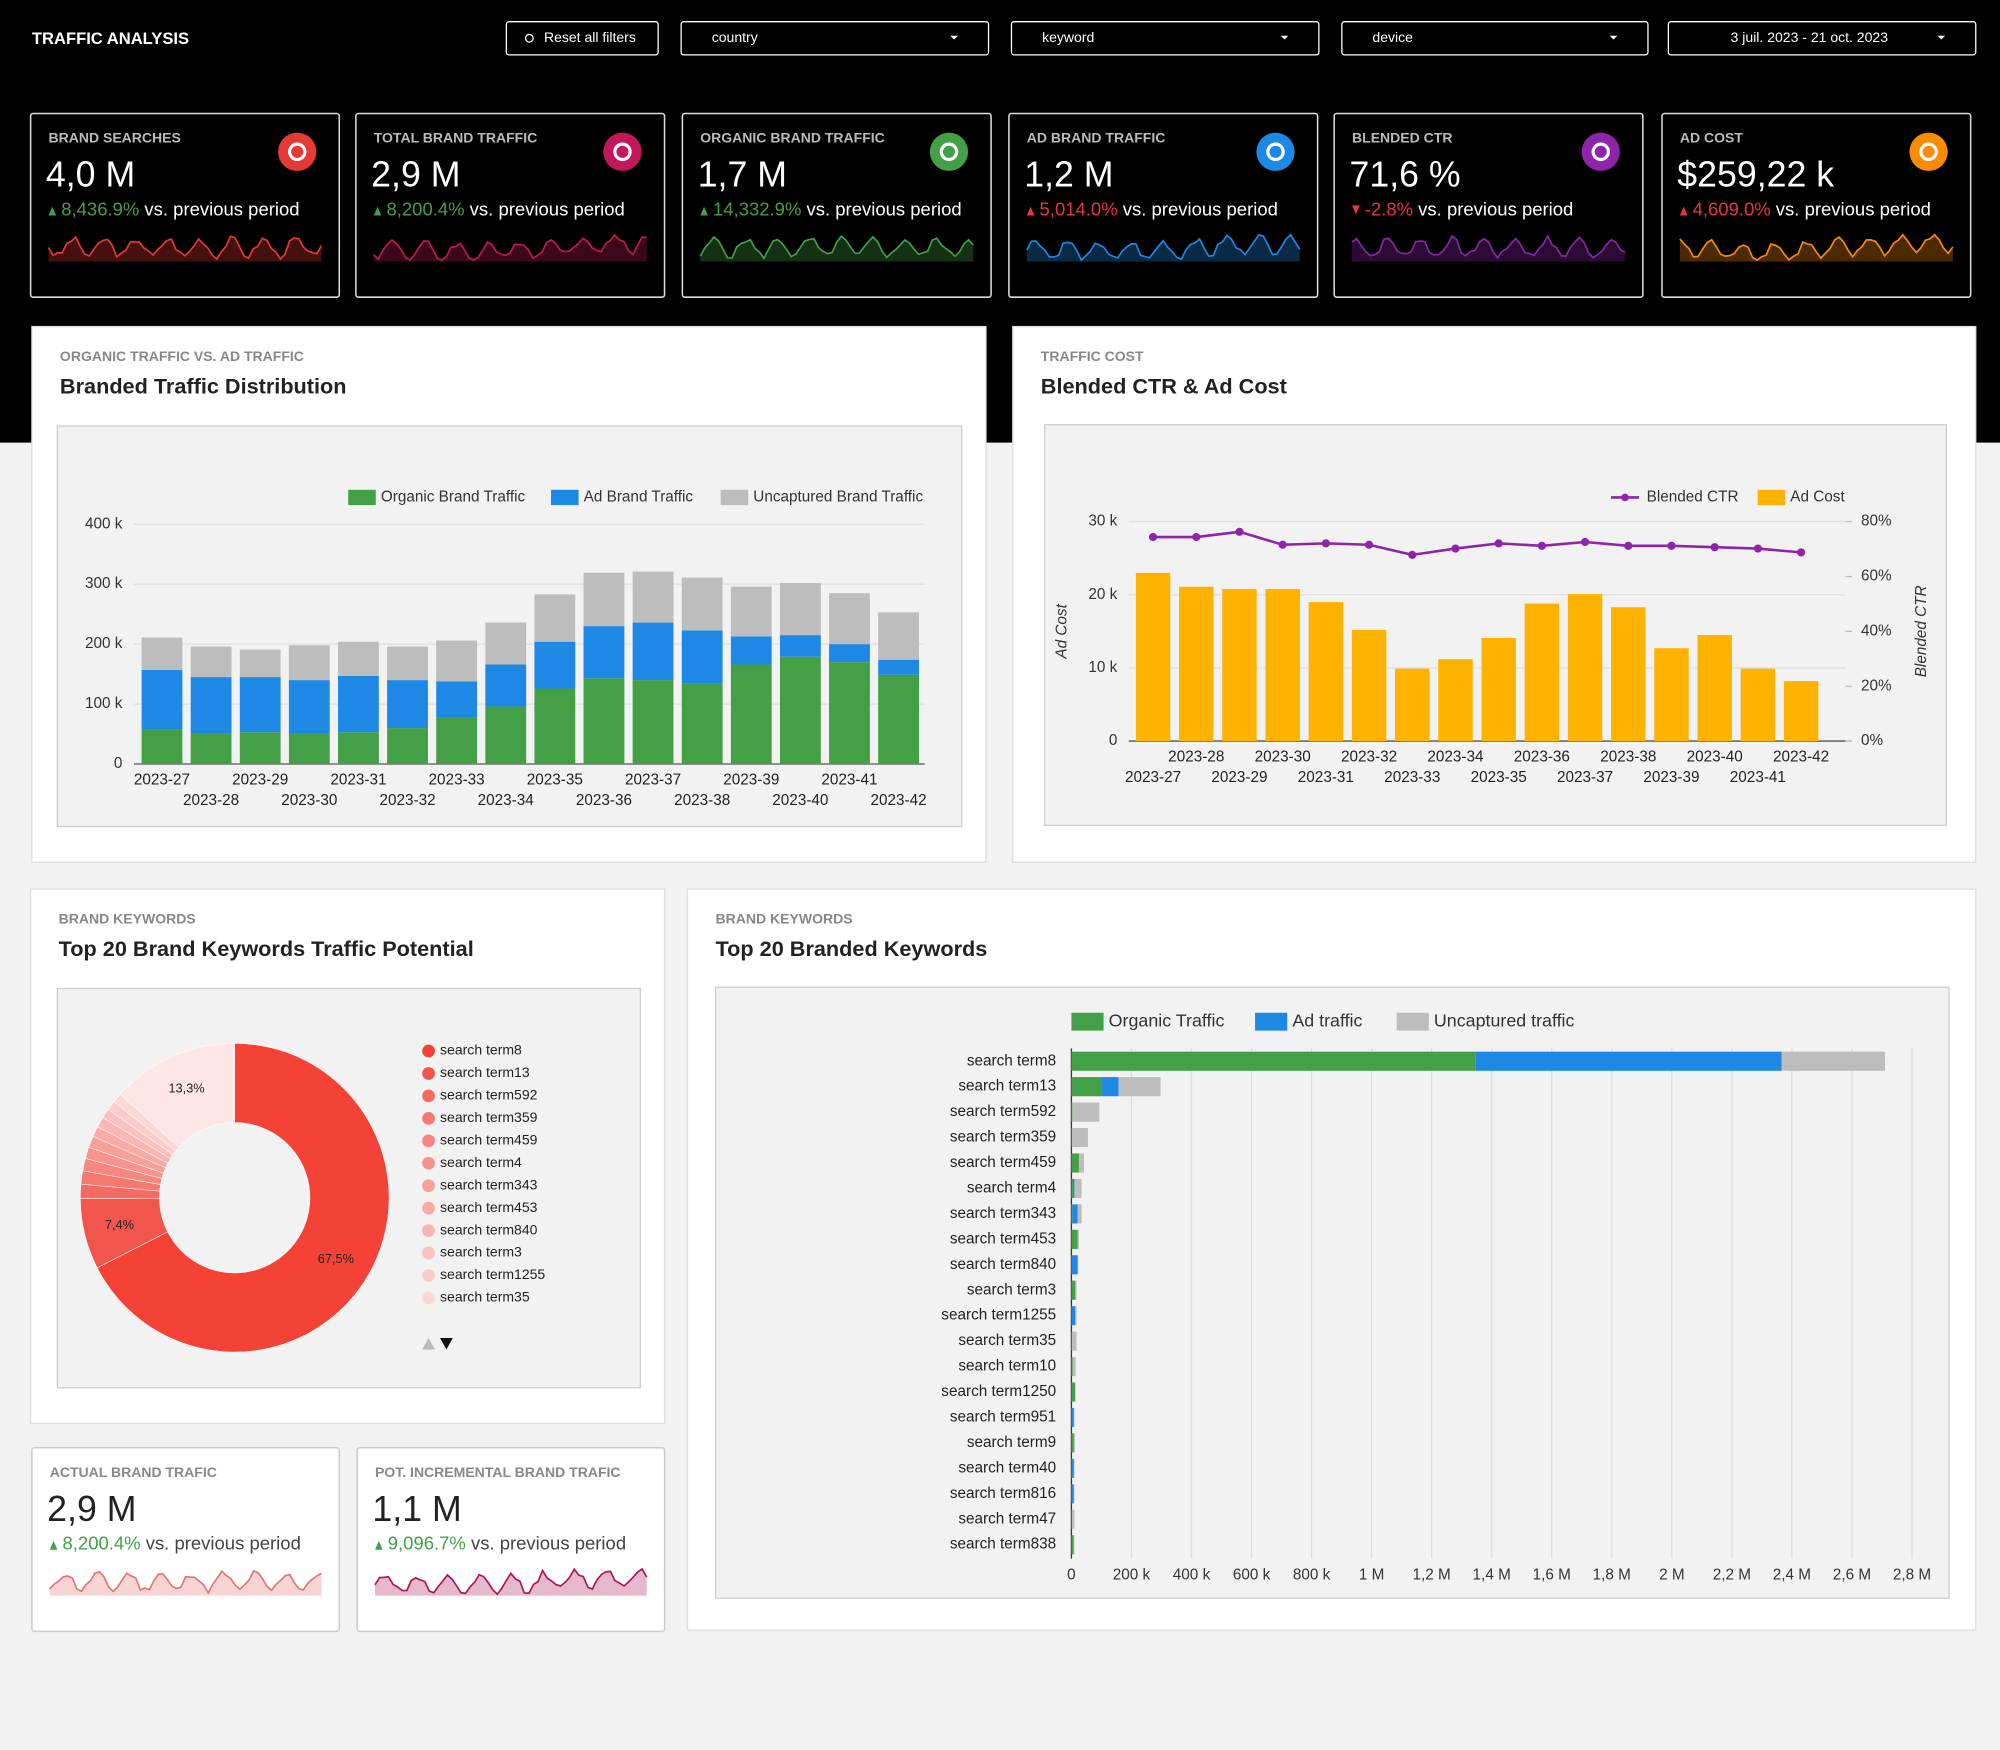 The width and height of the screenshot is (2000, 1750). Describe the element at coordinates (428, 1344) in the screenshot. I see `legend-page-up` at that location.